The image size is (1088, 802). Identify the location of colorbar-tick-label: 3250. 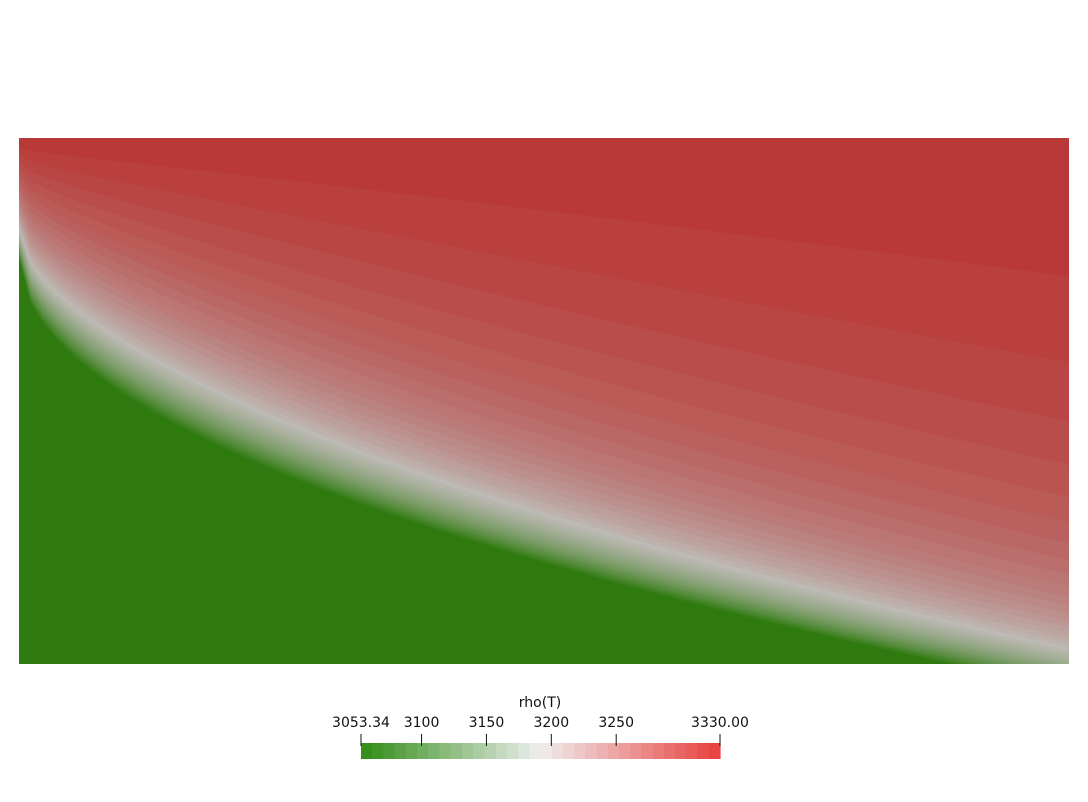
(616, 723).